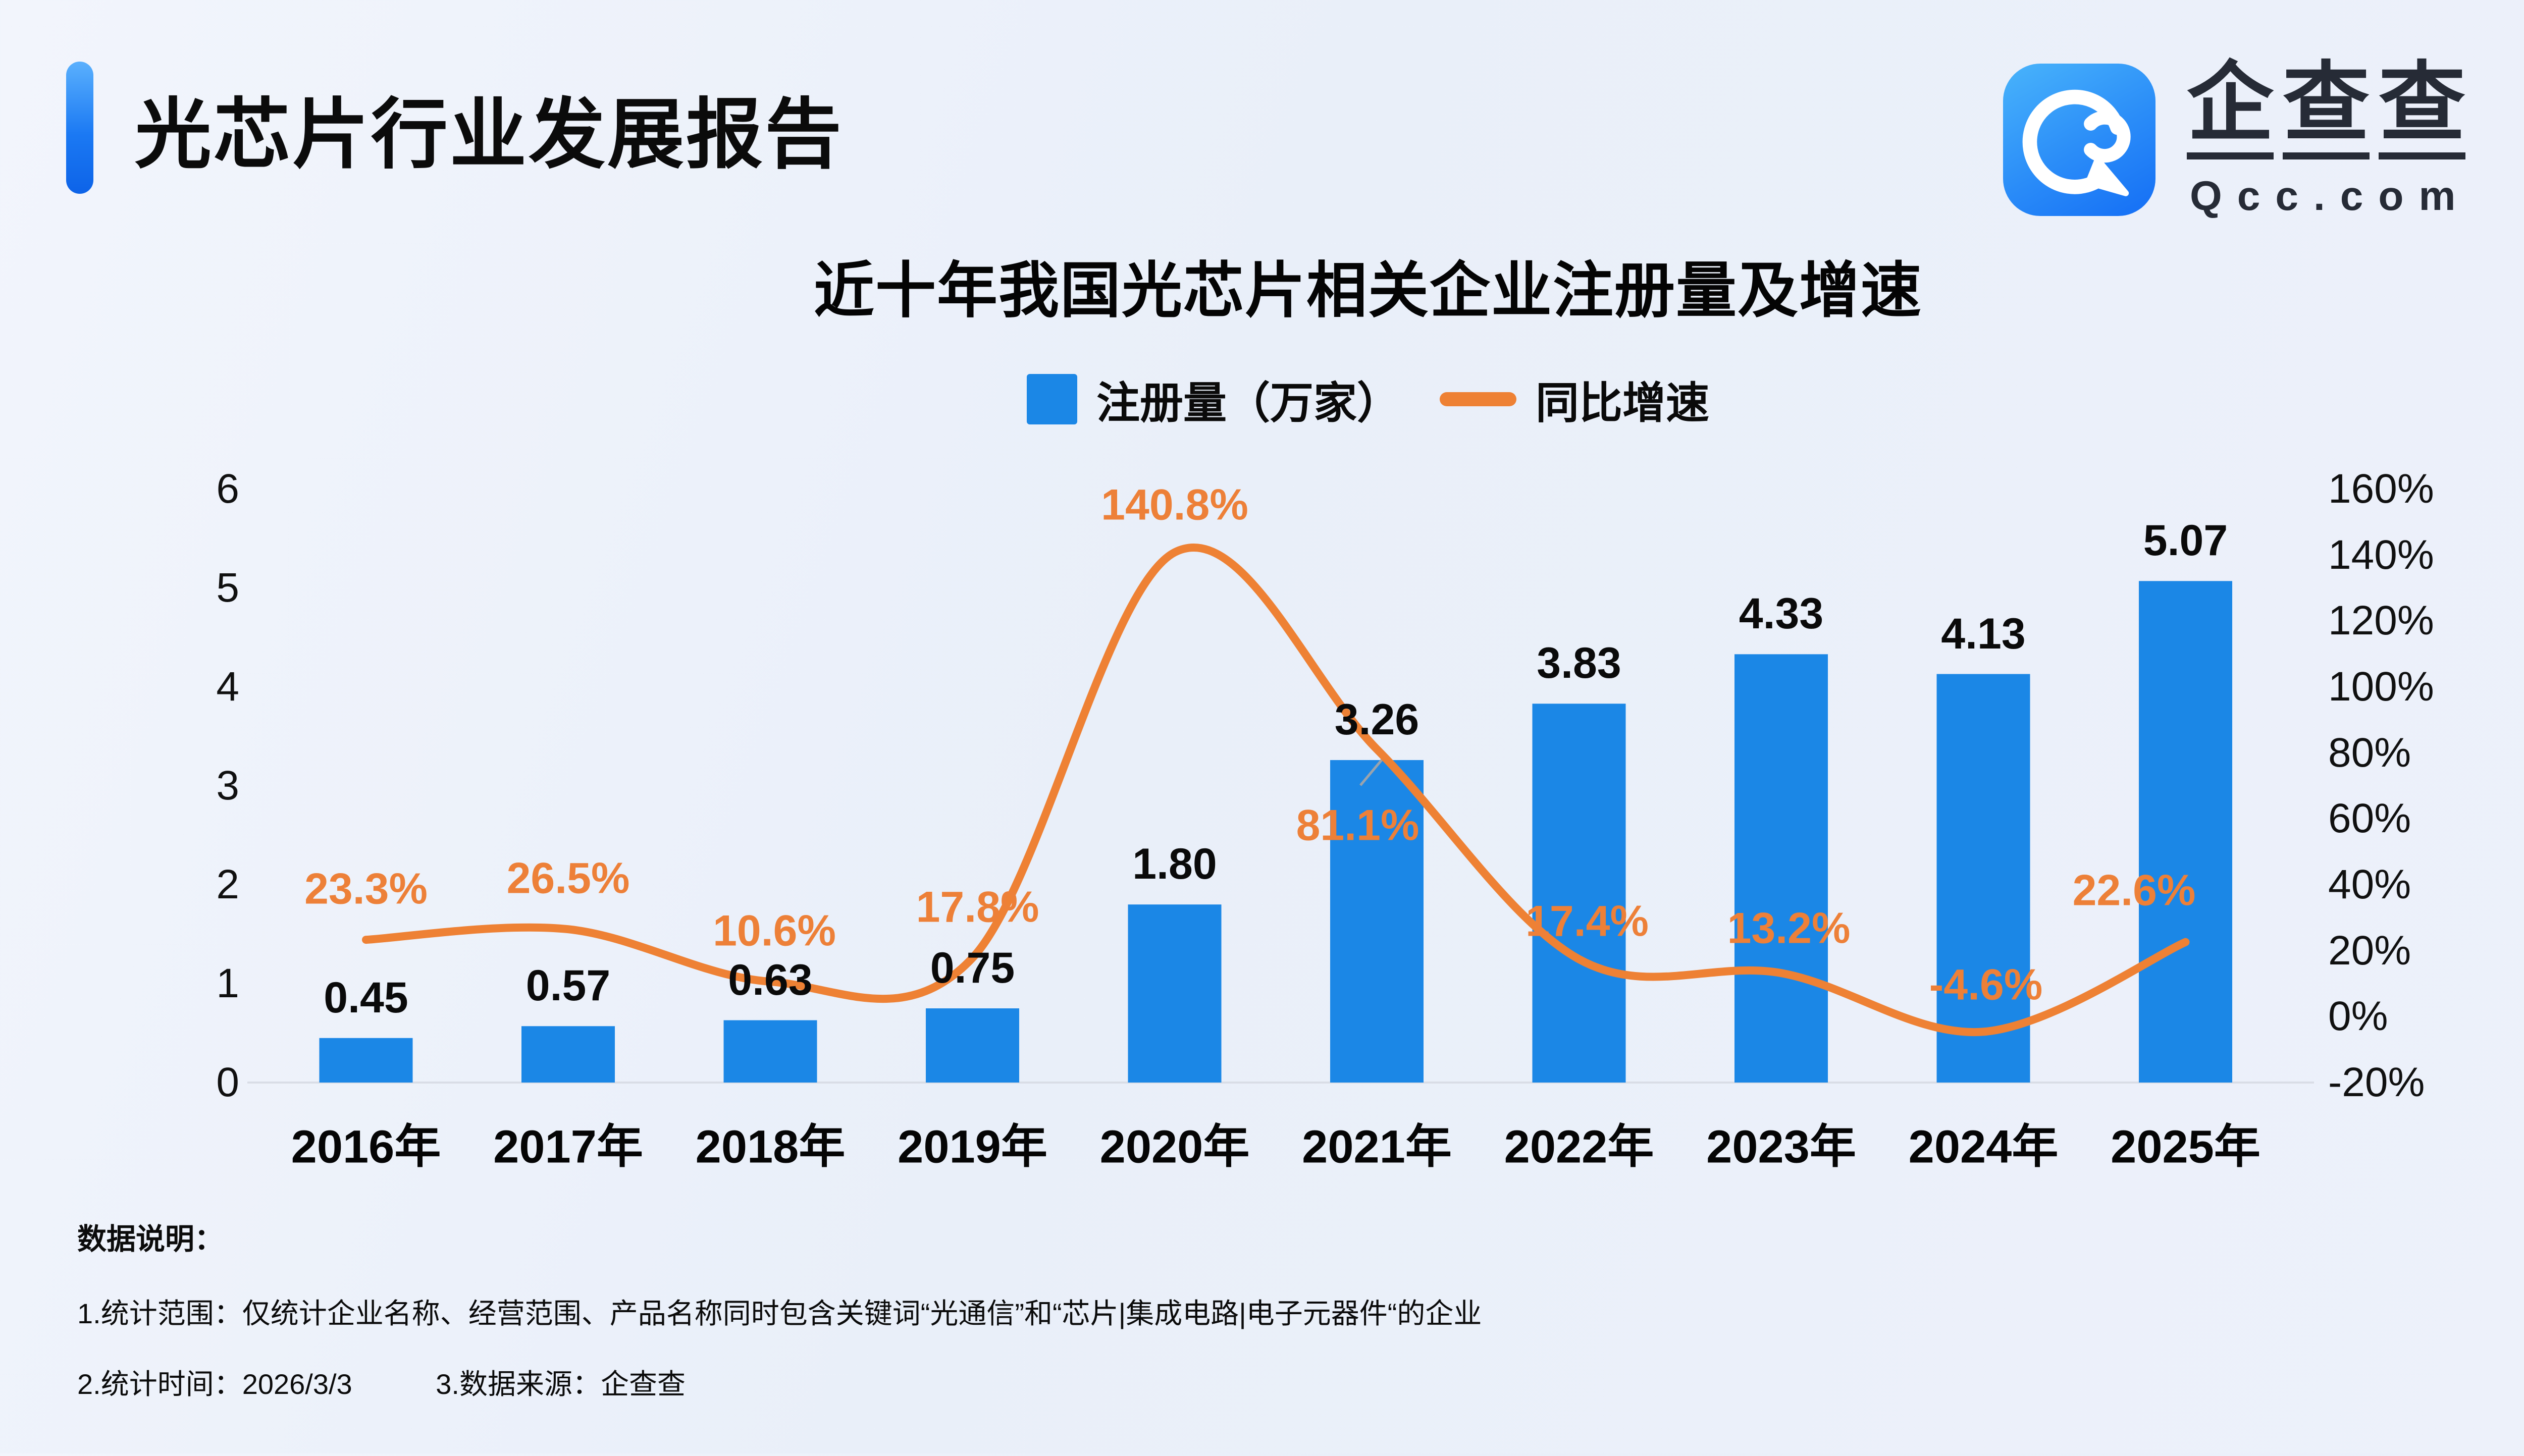 The image size is (2524, 1456). What do you see at coordinates (2330, 196) in the screenshot?
I see `brand-domain: Qcc.com` at bounding box center [2330, 196].